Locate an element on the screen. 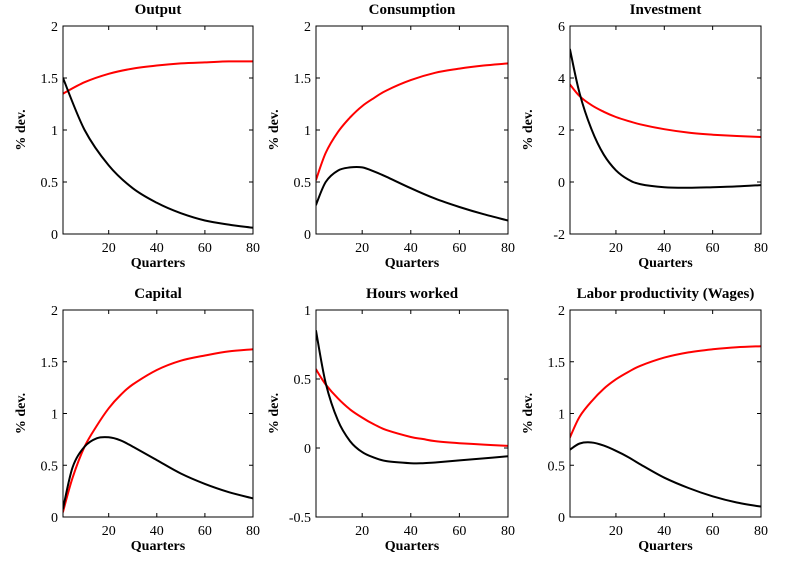 This screenshot has width=786, height=564. y-tick-label: -0.5 is located at coordinates (300, 518).